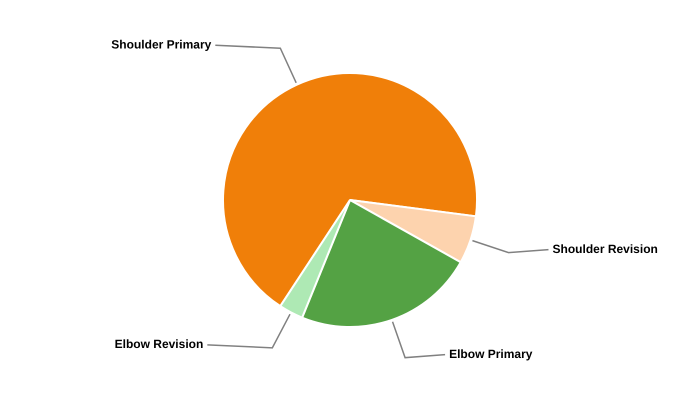 The height and width of the screenshot is (400, 700). What do you see at coordinates (491, 353) in the screenshot?
I see `slice-label: Elbow Primary` at bounding box center [491, 353].